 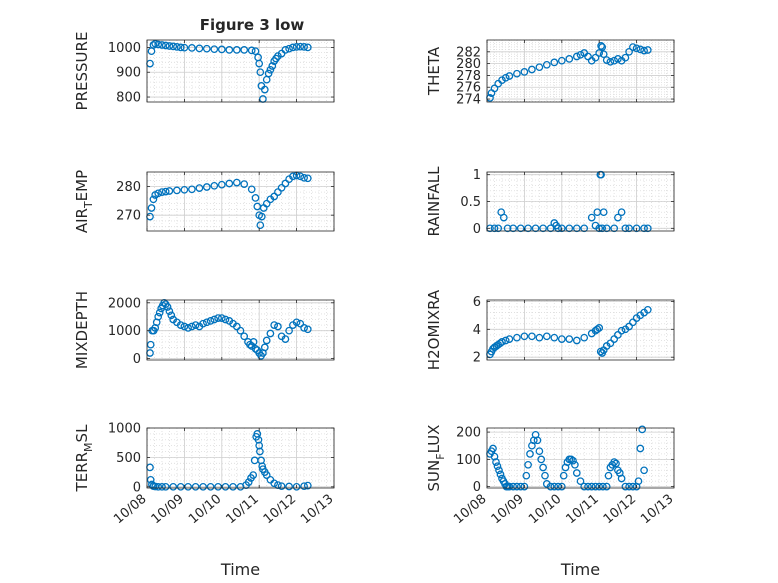 What do you see at coordinates (580, 569) in the screenshot?
I see `x-axis-label: Time` at bounding box center [580, 569].